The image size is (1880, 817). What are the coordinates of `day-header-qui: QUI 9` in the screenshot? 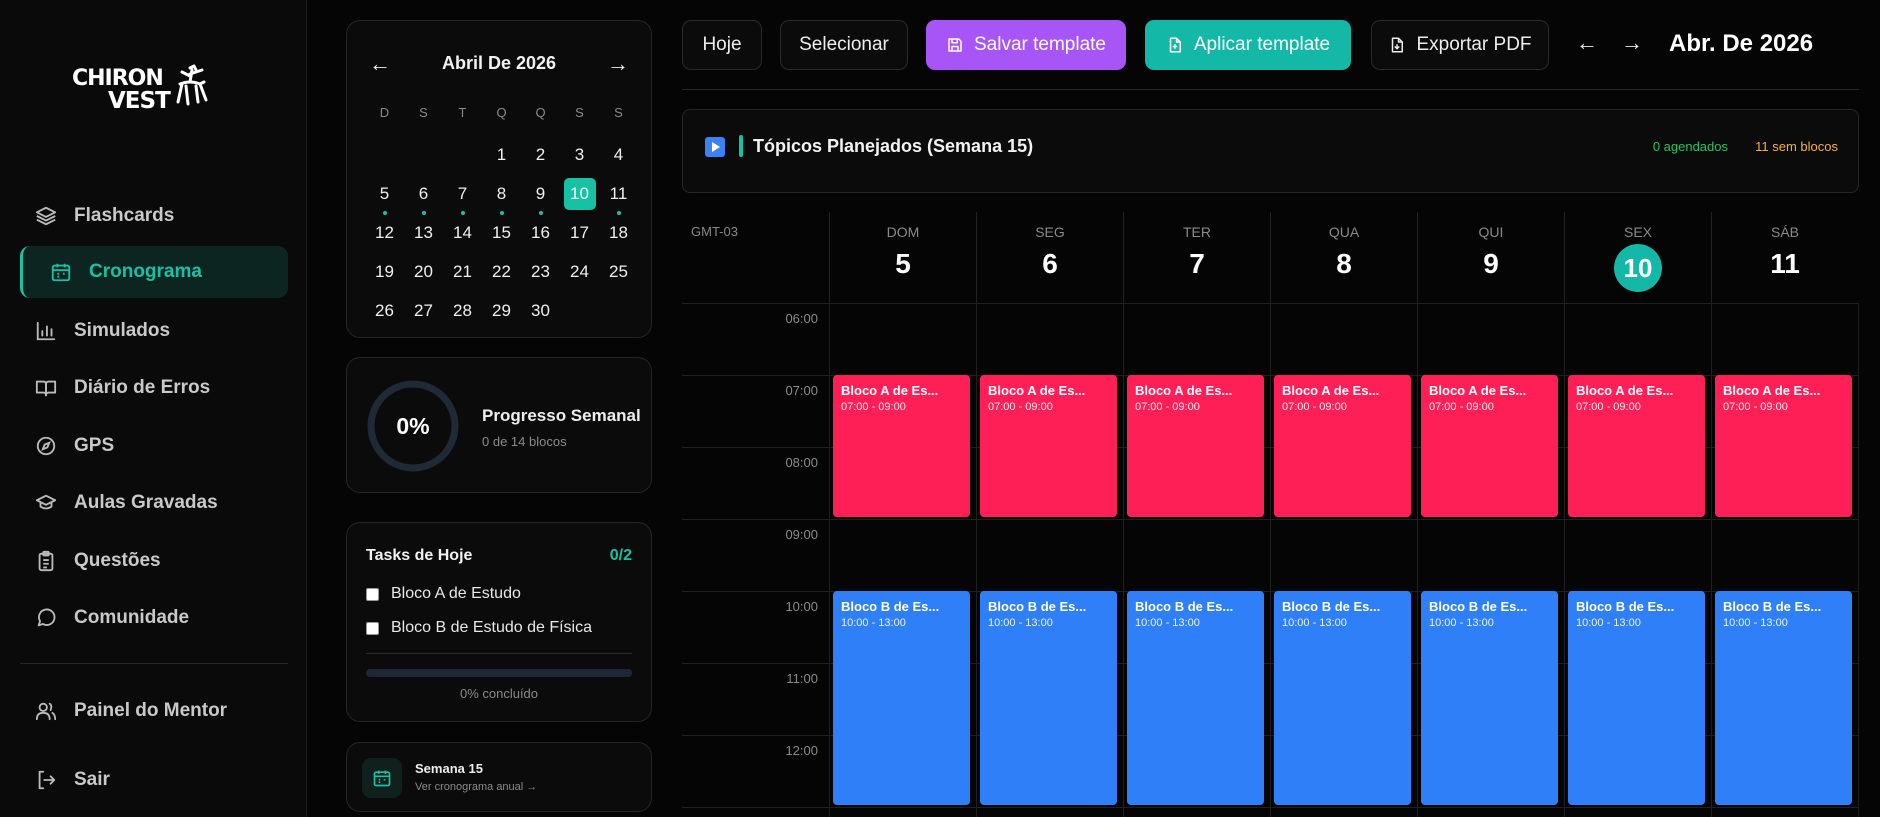 It's located at (1490, 257).